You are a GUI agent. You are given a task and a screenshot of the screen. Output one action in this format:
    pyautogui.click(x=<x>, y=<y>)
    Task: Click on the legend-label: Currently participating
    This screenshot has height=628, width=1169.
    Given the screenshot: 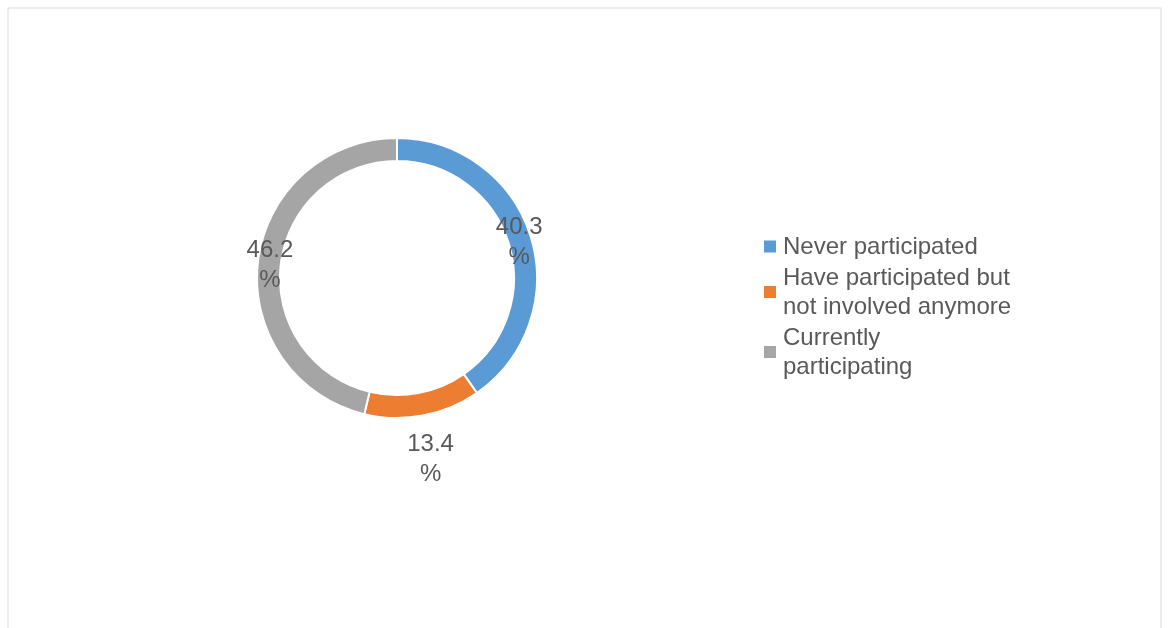 What is the action you would take?
    pyautogui.click(x=848, y=351)
    